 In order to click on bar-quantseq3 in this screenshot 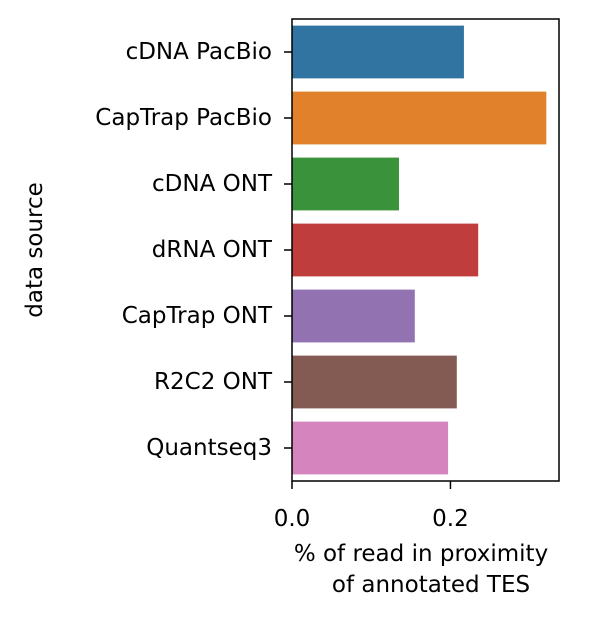, I will do `click(370, 448)`.